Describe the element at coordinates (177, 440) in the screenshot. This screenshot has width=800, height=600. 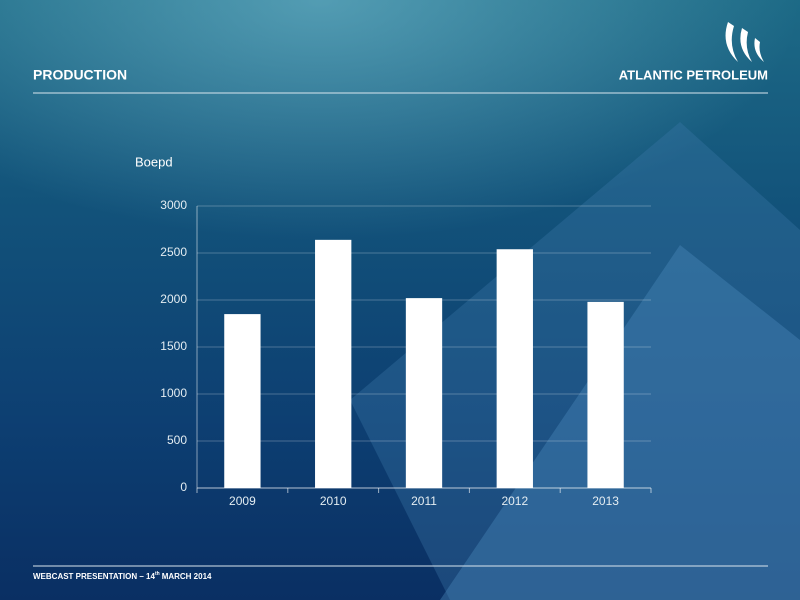
I see `y-tick-label: 500` at that location.